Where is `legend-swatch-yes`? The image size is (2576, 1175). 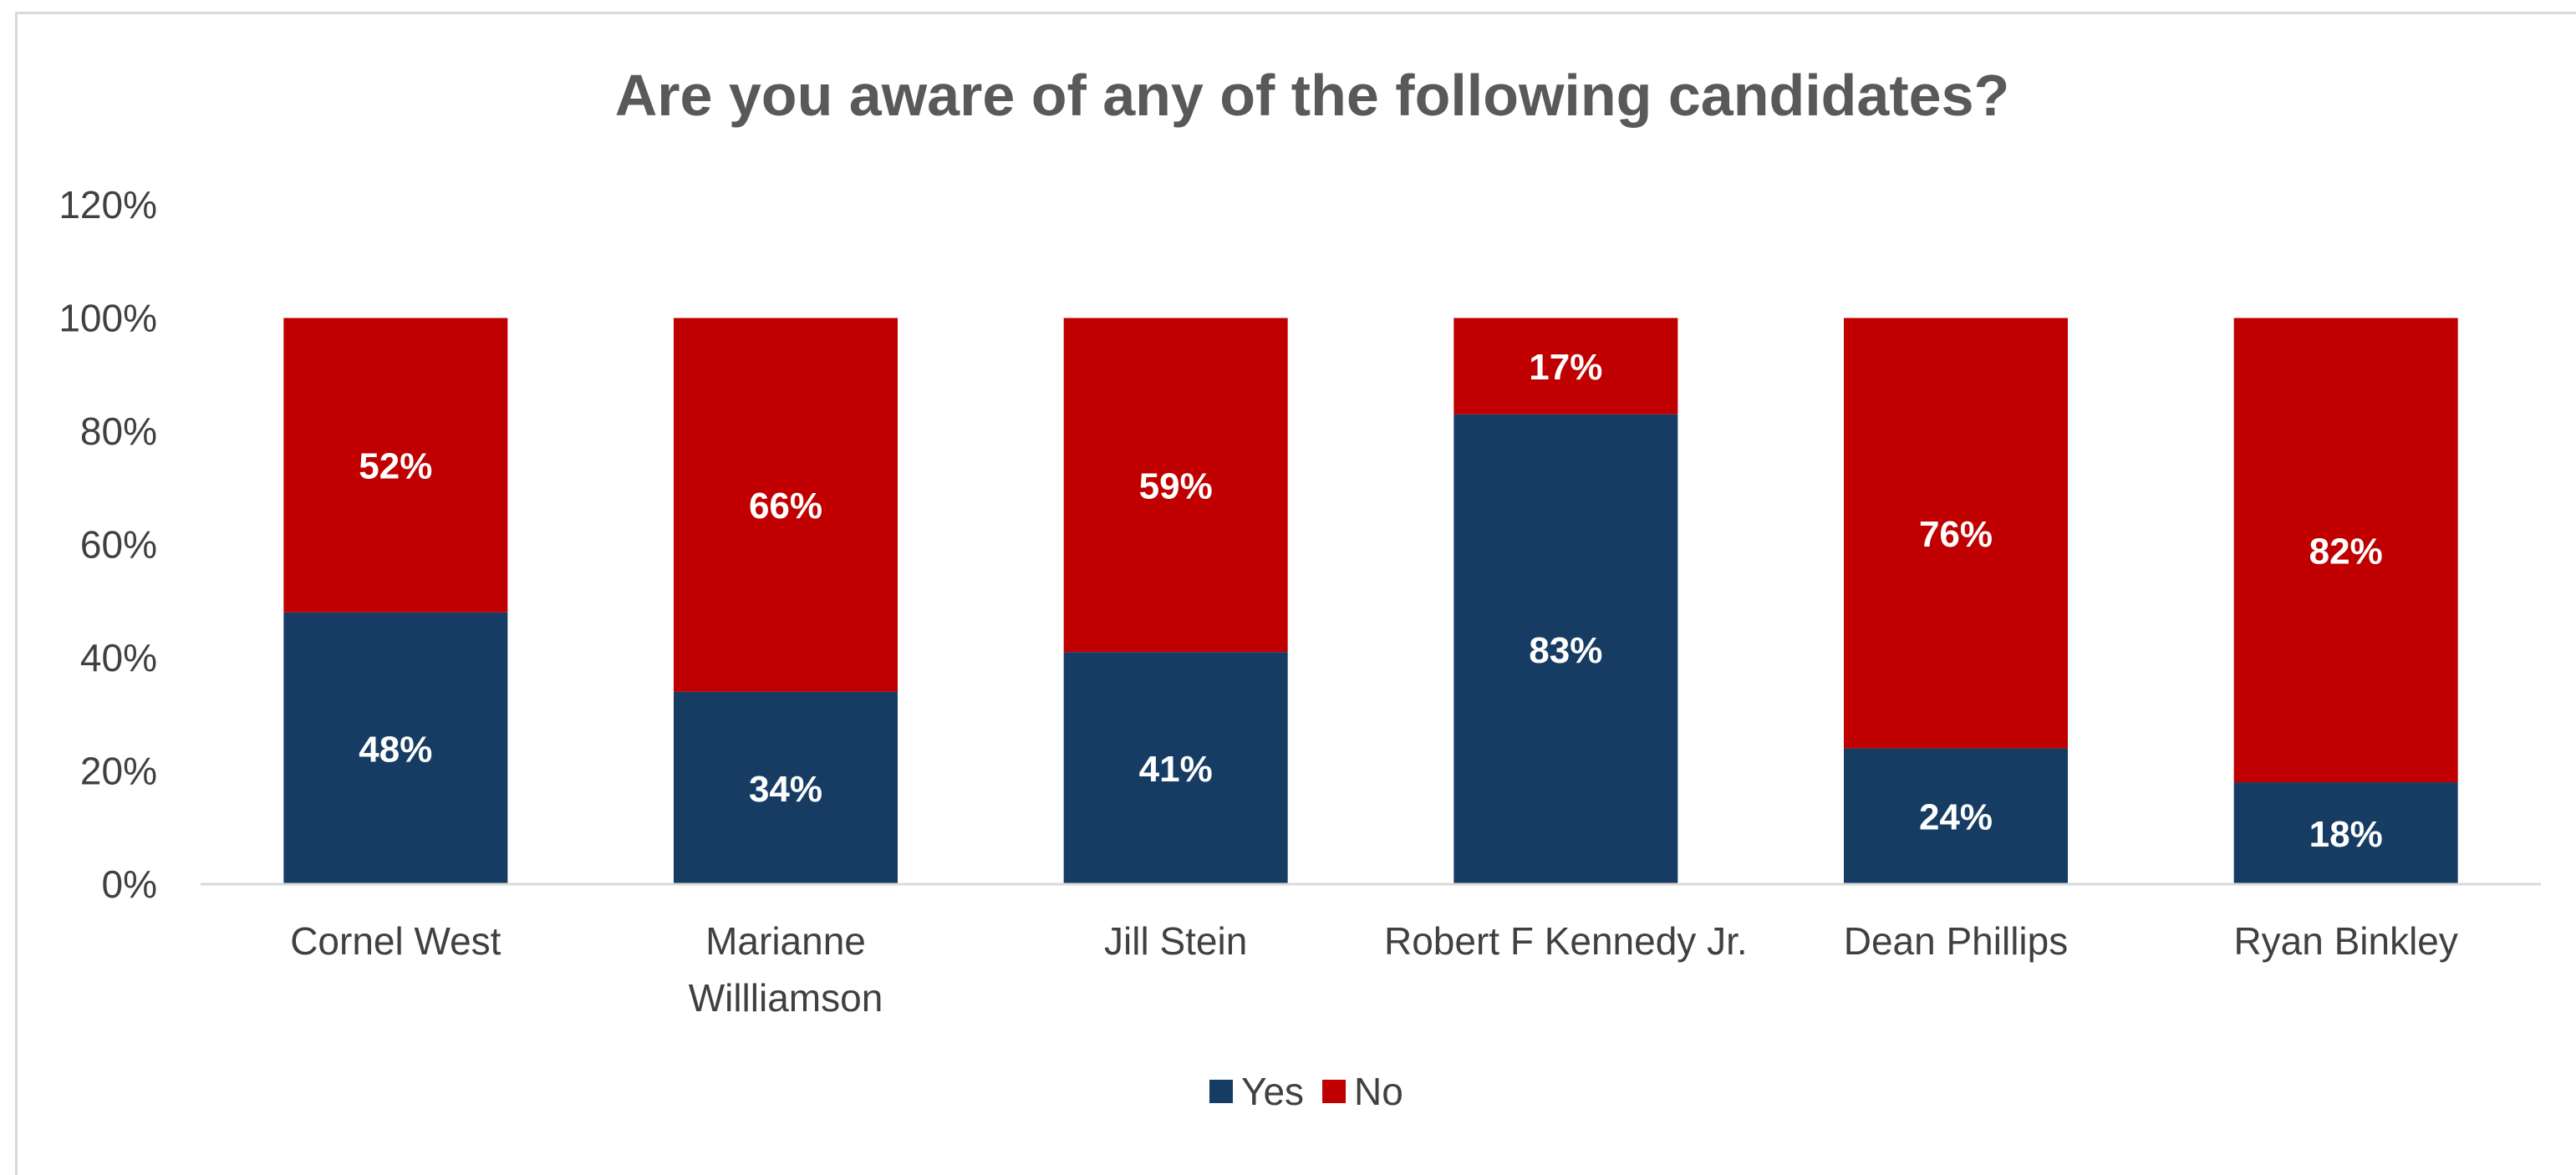
legend-swatch-yes is located at coordinates (1221, 1091).